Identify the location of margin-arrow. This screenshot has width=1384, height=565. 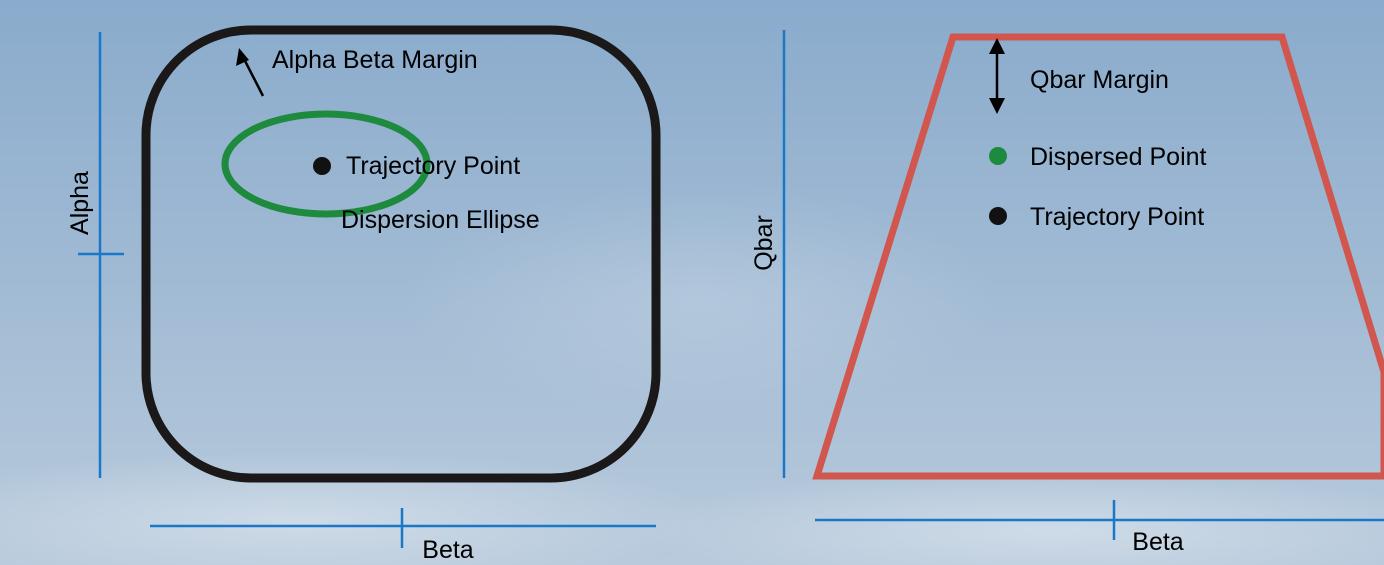
(252, 75).